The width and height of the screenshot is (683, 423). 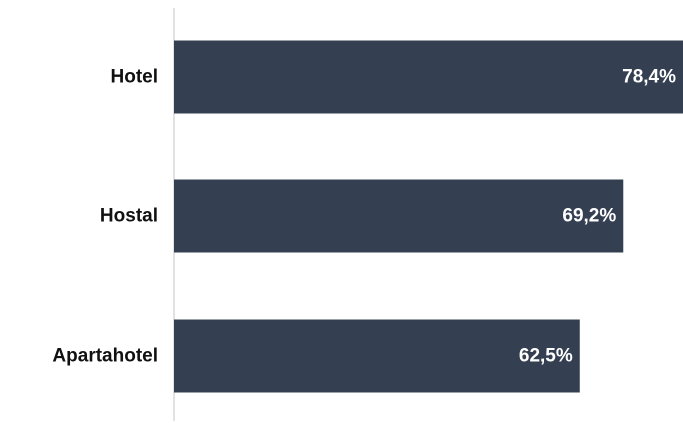 What do you see at coordinates (377, 356) in the screenshot?
I see `bar-apartahotel` at bounding box center [377, 356].